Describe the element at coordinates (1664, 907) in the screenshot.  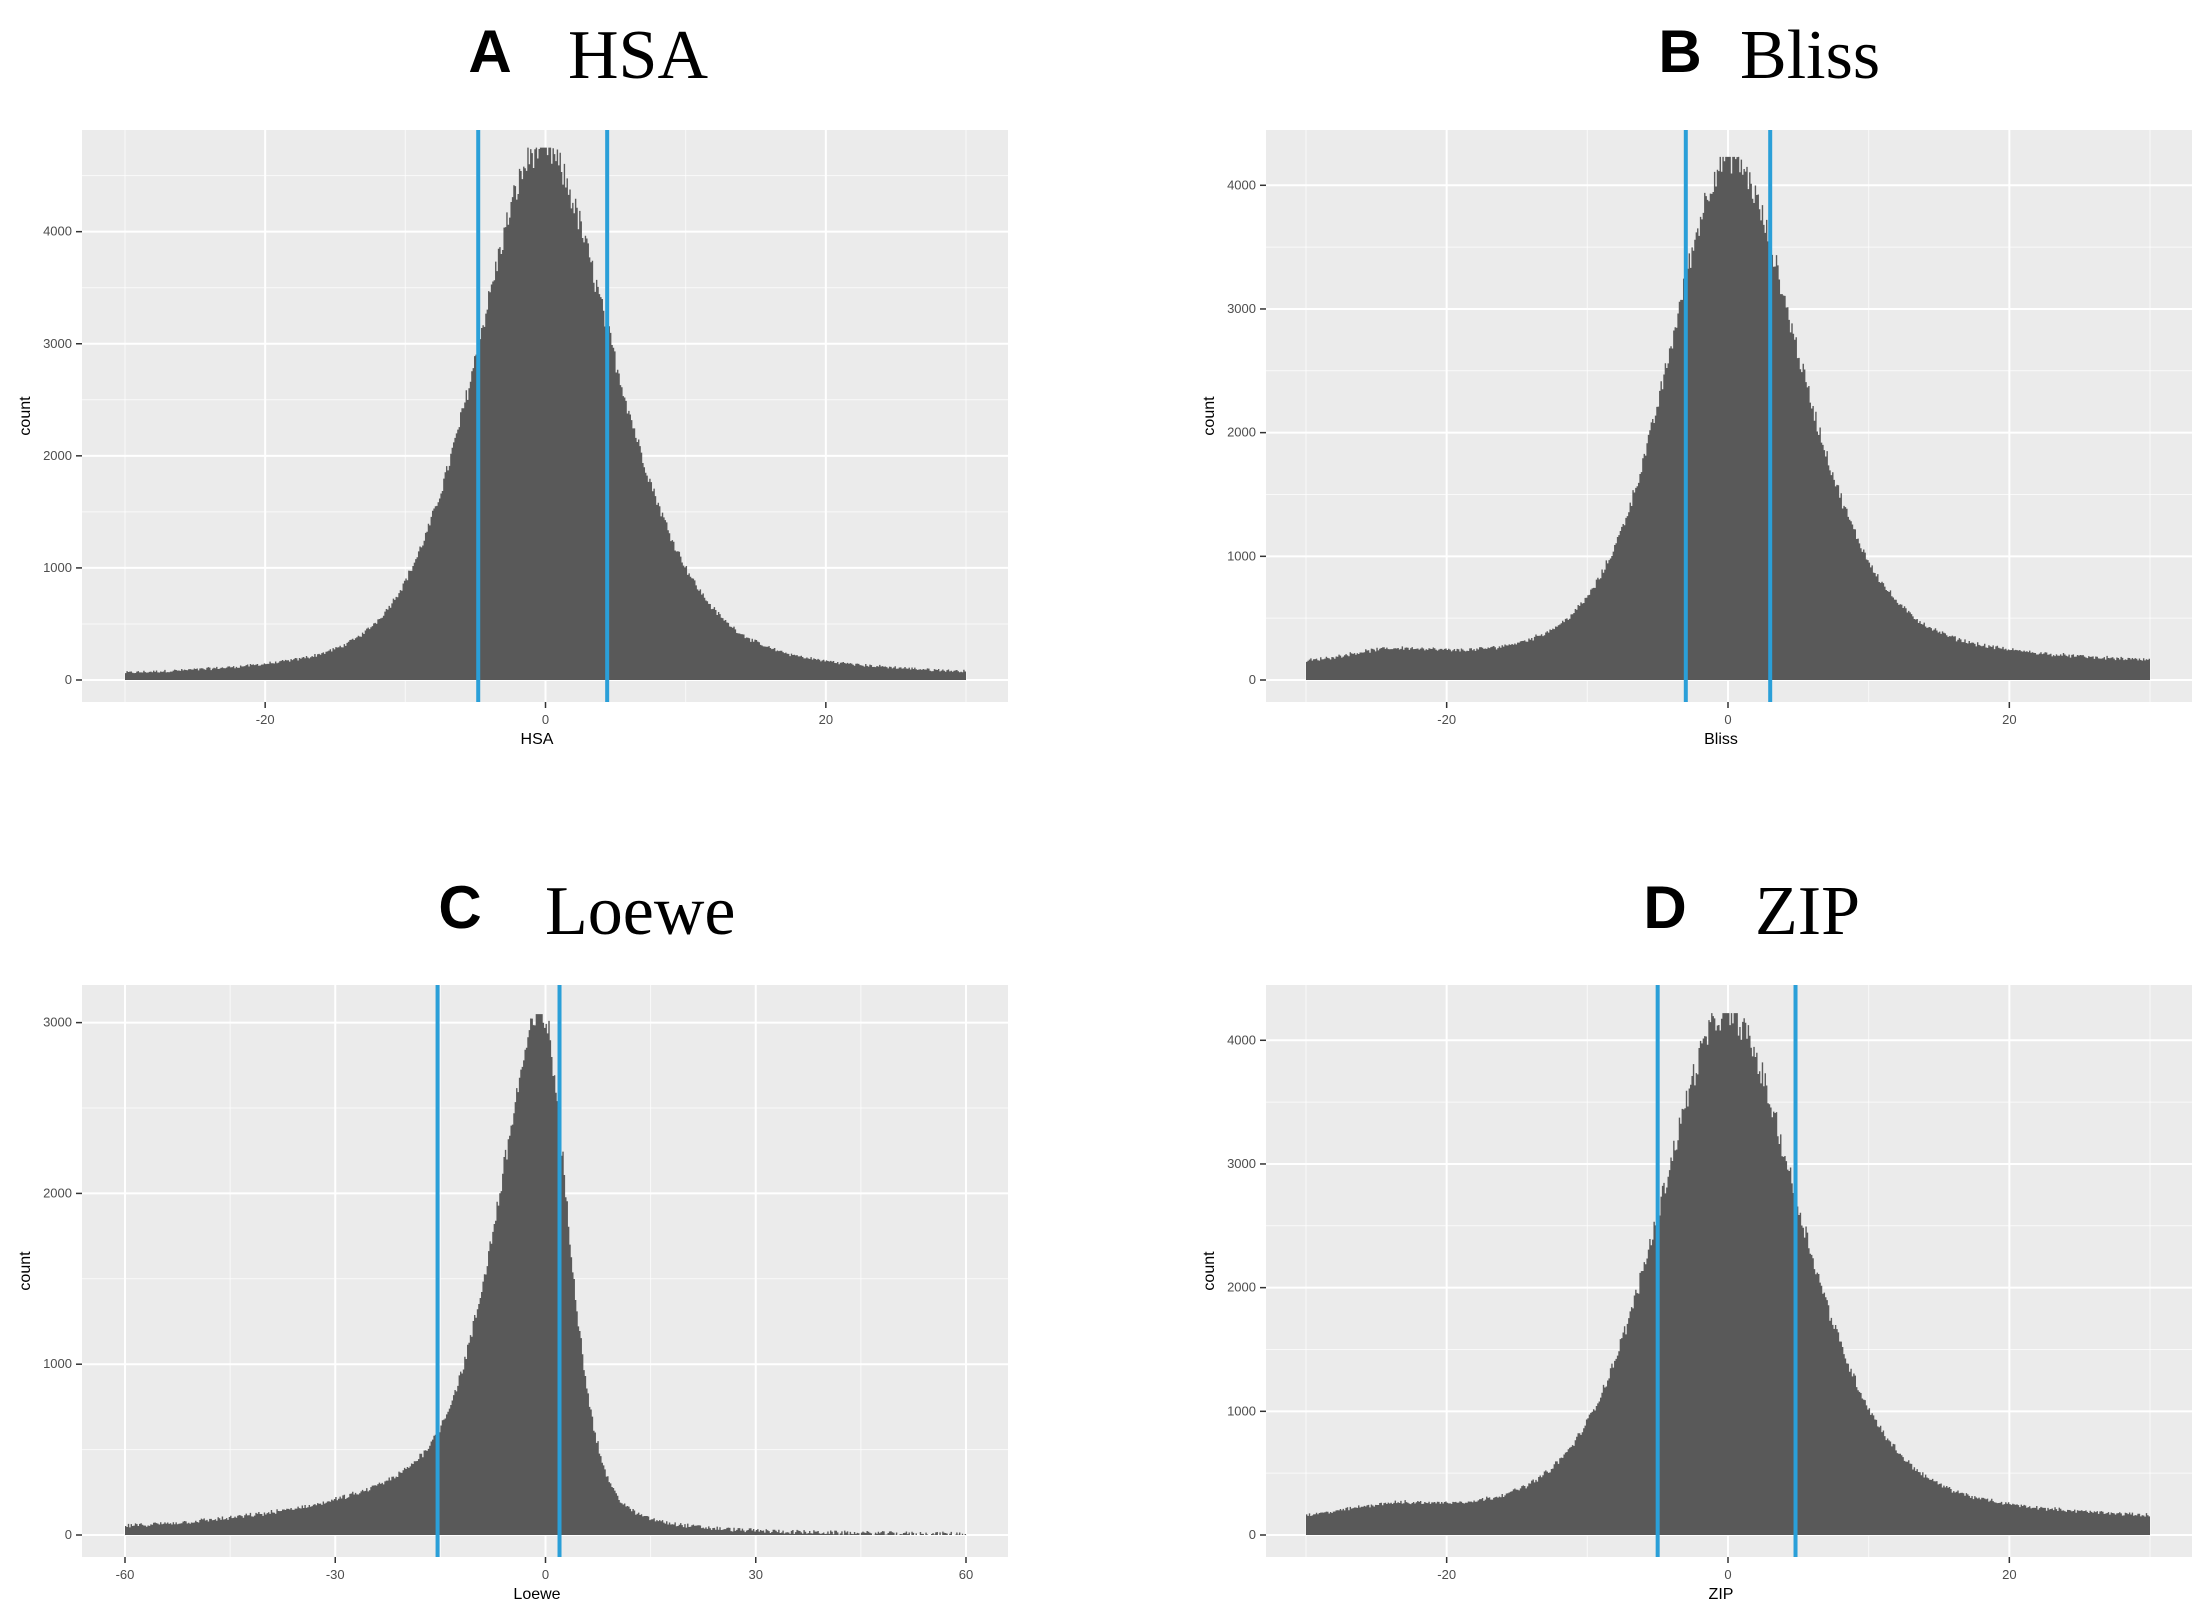
I see `panel-letter: D` at that location.